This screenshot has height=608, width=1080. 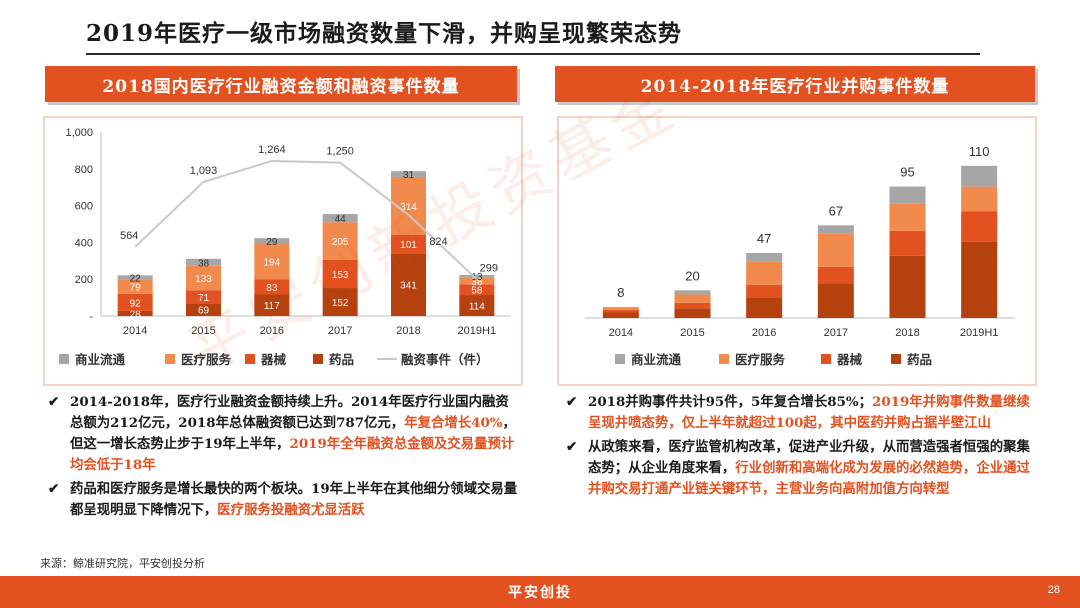 What do you see at coordinates (907, 172) in the screenshot?
I see `total-label: 95` at bounding box center [907, 172].